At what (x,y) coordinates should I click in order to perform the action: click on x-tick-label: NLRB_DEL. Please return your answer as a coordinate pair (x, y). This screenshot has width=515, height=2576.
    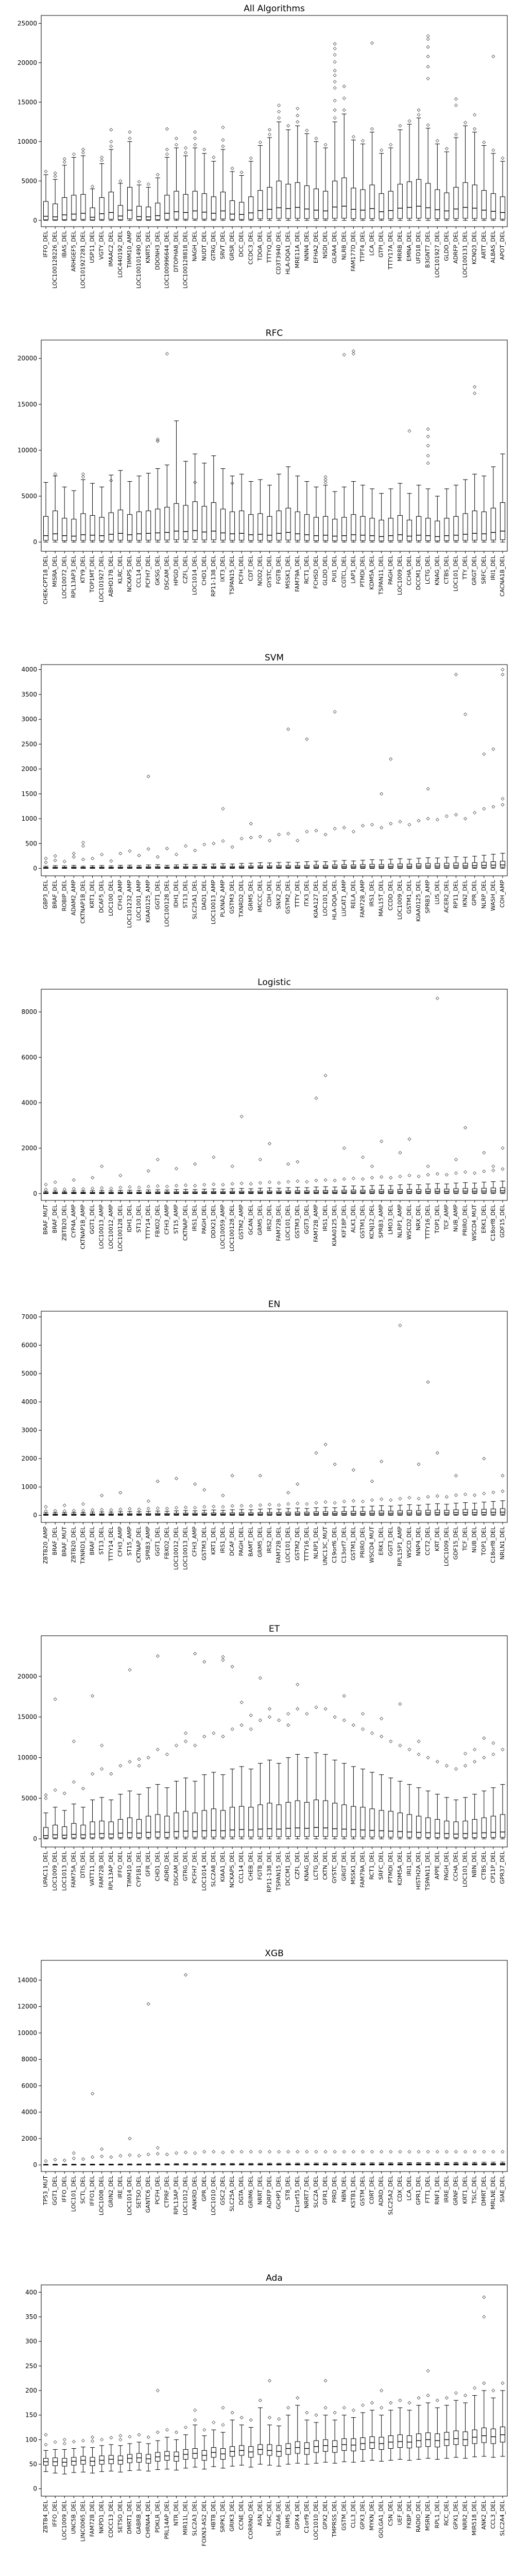
    Looking at the image, I should click on (343, 245).